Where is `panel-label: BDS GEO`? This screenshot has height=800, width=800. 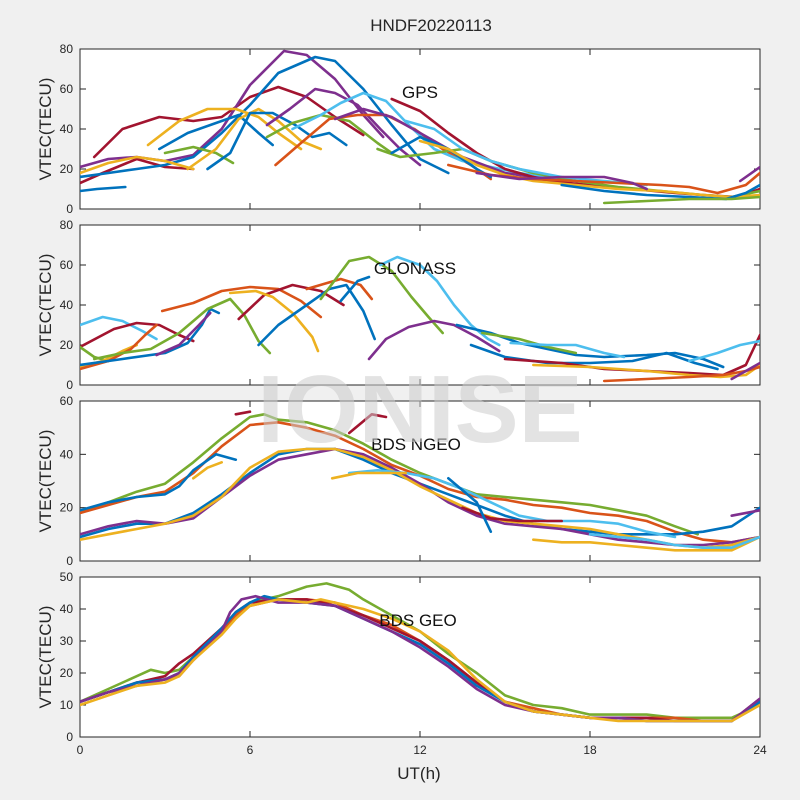 panel-label: BDS GEO is located at coordinates (417, 620).